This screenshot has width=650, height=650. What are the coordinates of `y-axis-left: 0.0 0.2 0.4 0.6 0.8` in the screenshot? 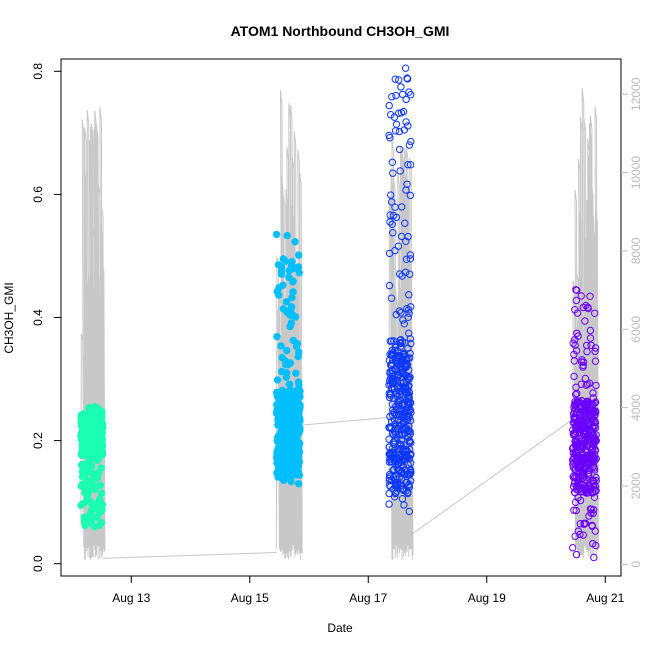 It's located at (46, 317).